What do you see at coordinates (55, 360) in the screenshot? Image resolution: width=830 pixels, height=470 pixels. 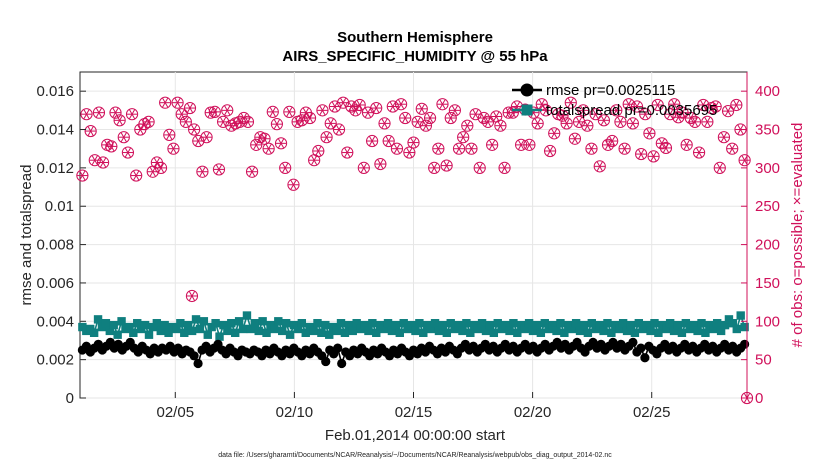 I see `y-tick-label: 0.002` at bounding box center [55, 360].